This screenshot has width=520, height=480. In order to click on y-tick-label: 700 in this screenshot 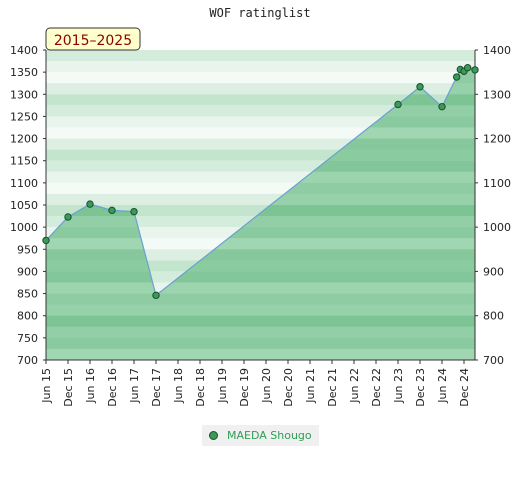, I will do `click(27, 360)`.